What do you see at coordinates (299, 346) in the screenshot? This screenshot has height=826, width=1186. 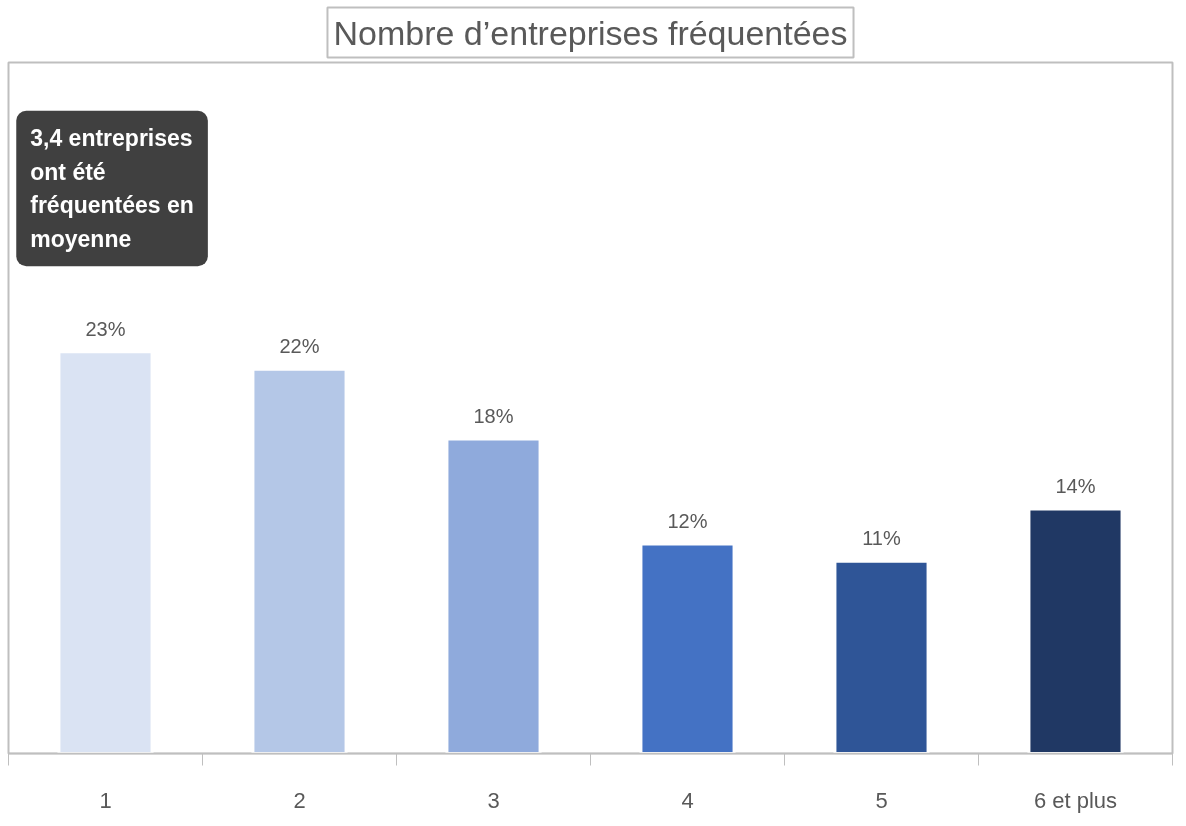 I see `data-label: 22%` at bounding box center [299, 346].